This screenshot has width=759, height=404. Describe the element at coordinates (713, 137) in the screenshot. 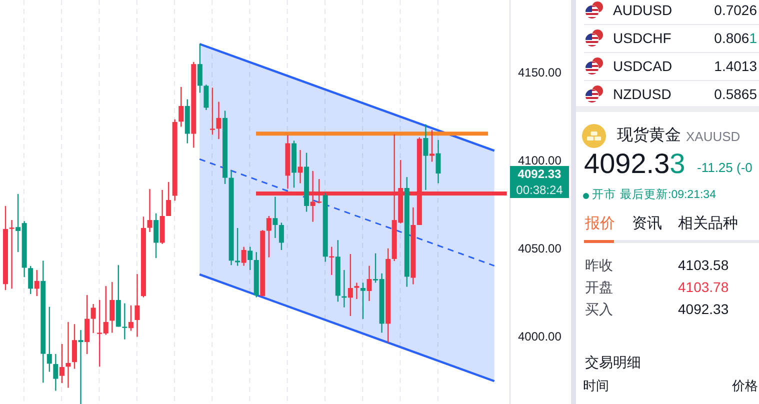

I see `text: XAUUSD` at that location.